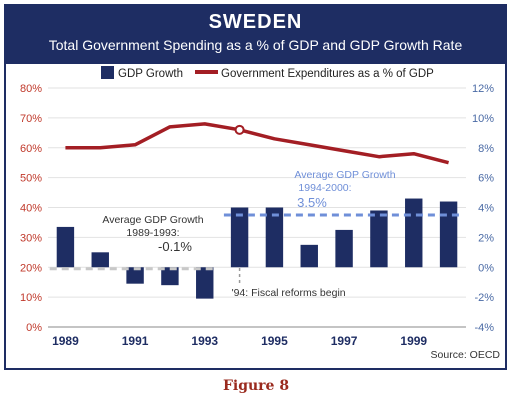  I want to click on gov-expenditure-1994-marker, so click(239, 129).